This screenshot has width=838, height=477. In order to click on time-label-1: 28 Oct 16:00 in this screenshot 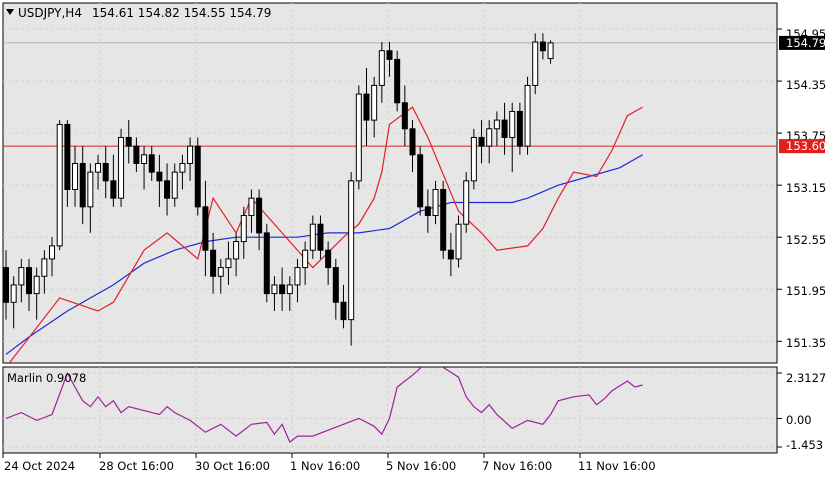, I will do `click(136, 466)`.